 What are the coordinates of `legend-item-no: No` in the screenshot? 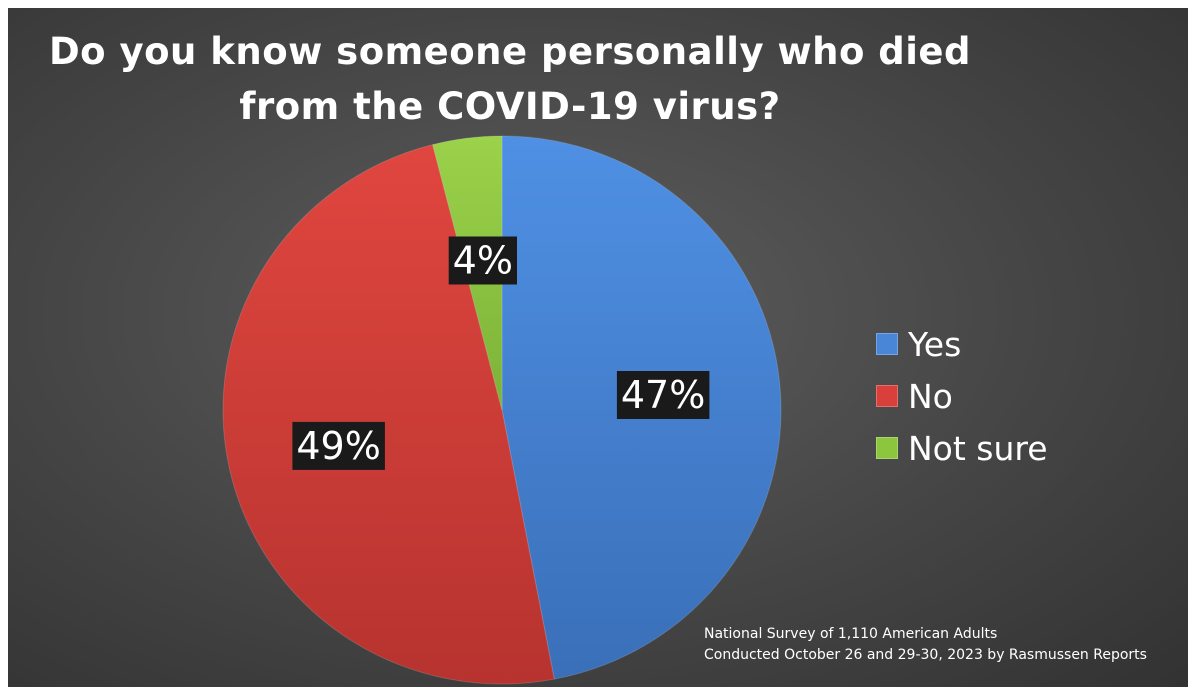 It's located at (962, 396).